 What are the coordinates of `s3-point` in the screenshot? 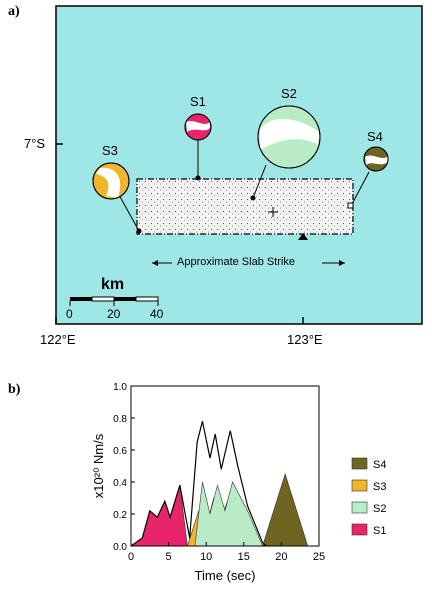 It's located at (139, 231).